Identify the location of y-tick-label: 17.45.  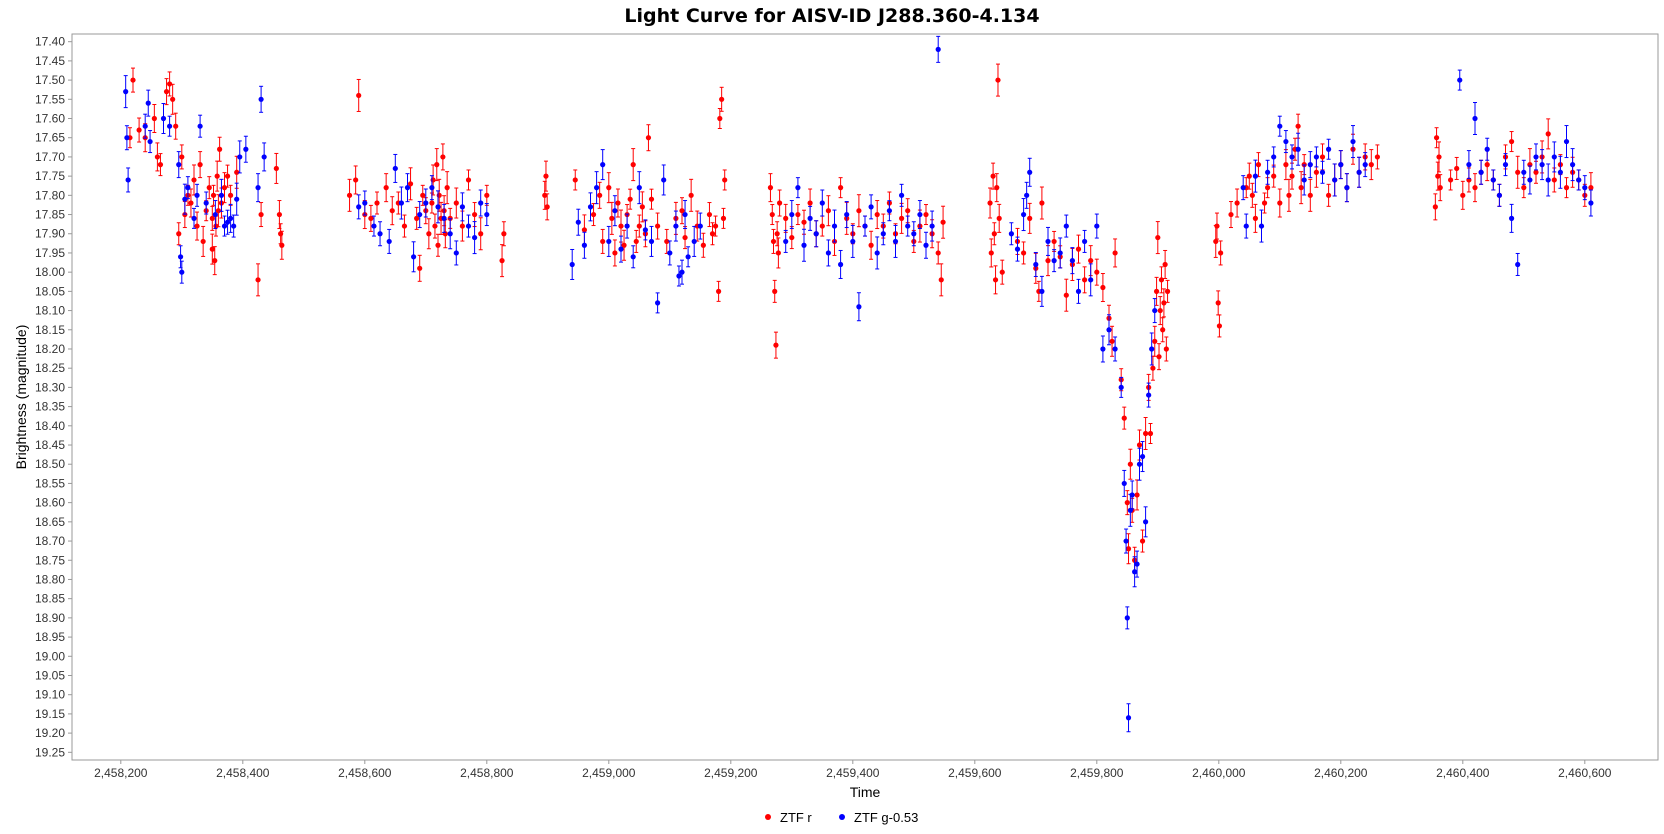
(50, 61).